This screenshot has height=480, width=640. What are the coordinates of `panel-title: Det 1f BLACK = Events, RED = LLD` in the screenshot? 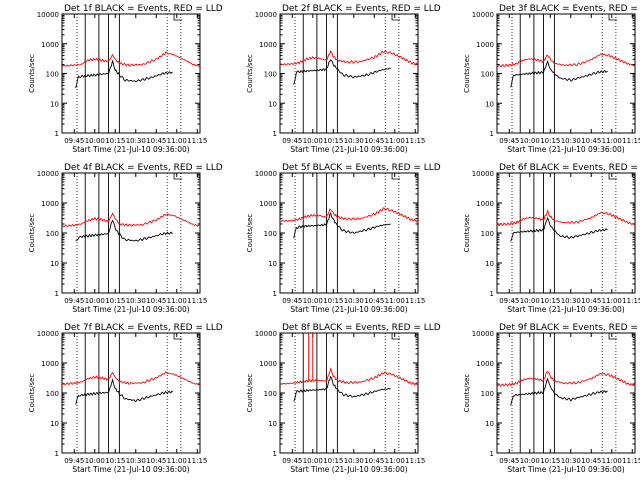 It's located at (143, 9).